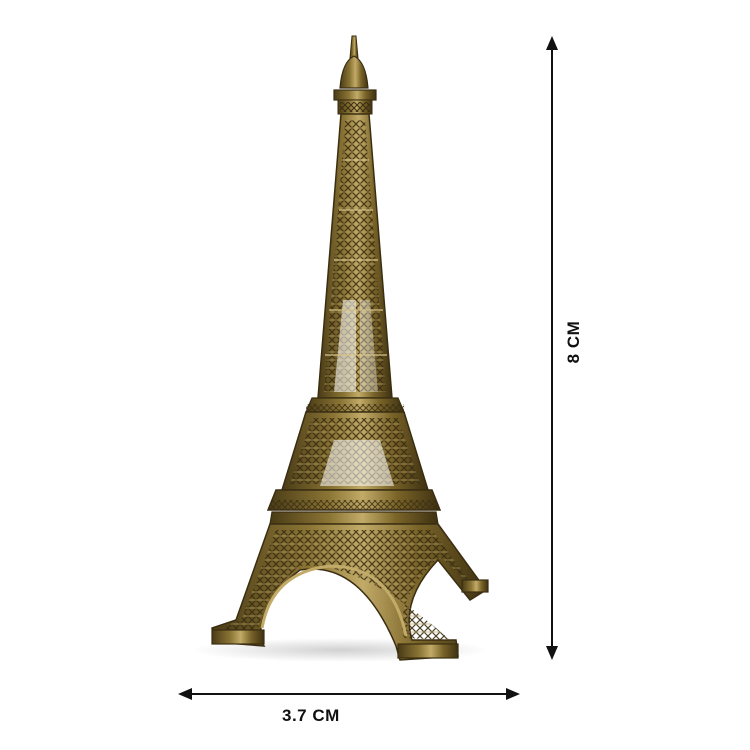 The width and height of the screenshot is (750, 750). Describe the element at coordinates (349, 694) in the screenshot. I see `width-dimension-arrow` at that location.